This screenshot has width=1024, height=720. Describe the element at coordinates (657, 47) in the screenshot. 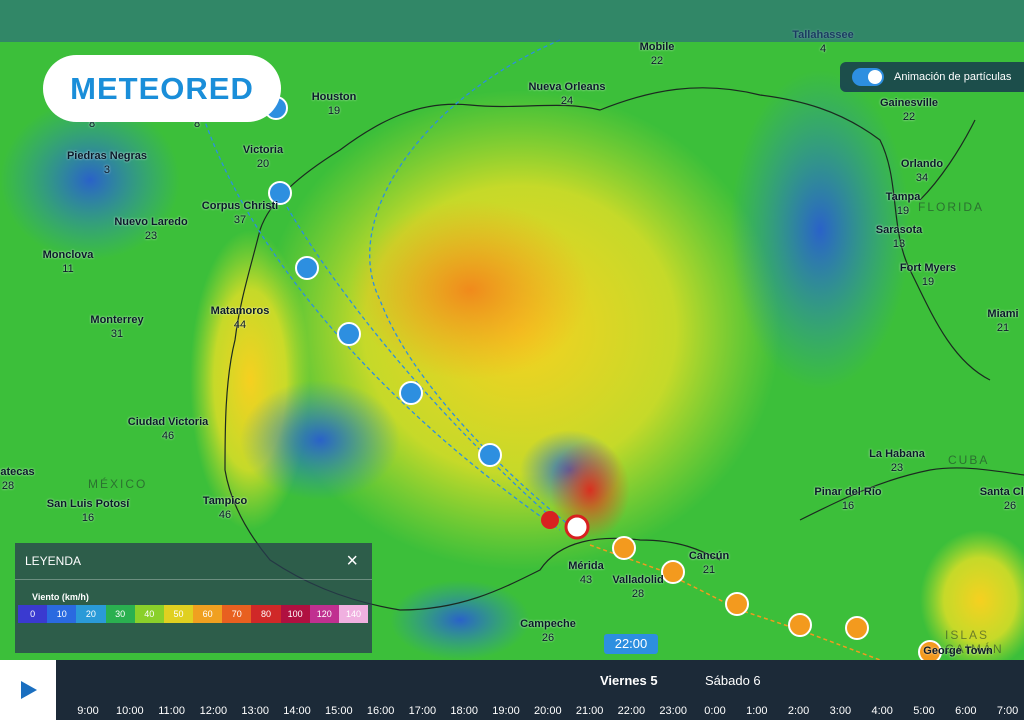

I see `city-name: Mobile` at that location.